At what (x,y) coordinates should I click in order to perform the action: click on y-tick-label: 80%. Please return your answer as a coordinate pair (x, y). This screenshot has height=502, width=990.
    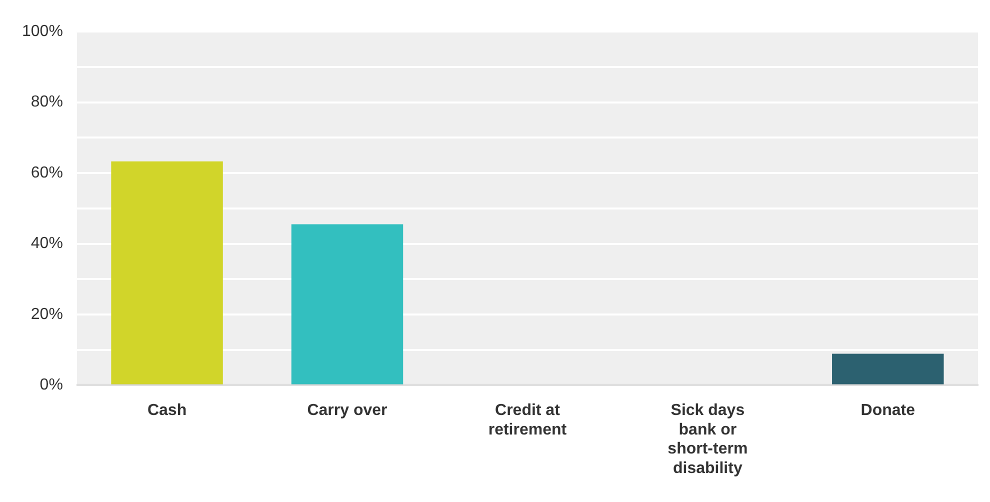
    Looking at the image, I should click on (46, 102).